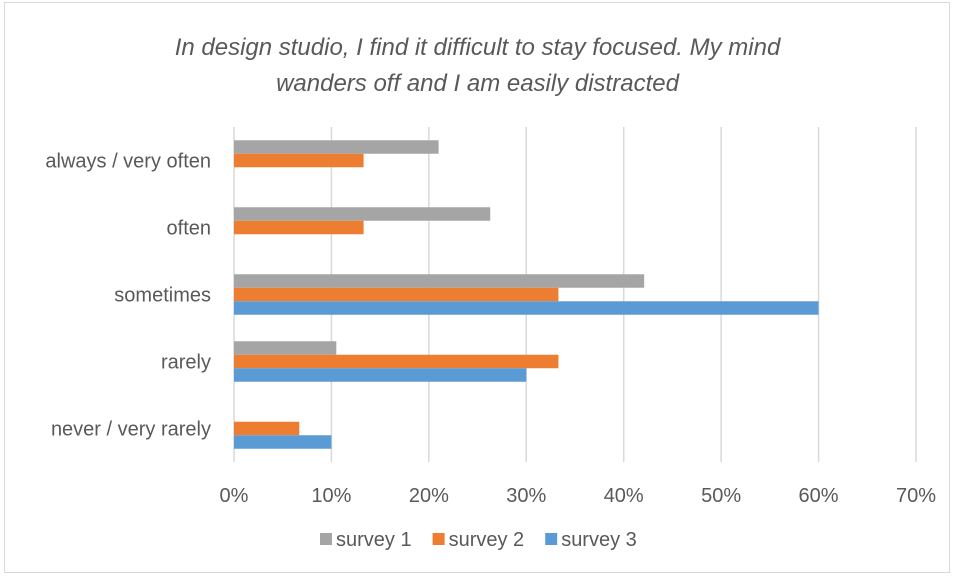  Describe the element at coordinates (331, 496) in the screenshot. I see `x-tick-label: 10%` at that location.